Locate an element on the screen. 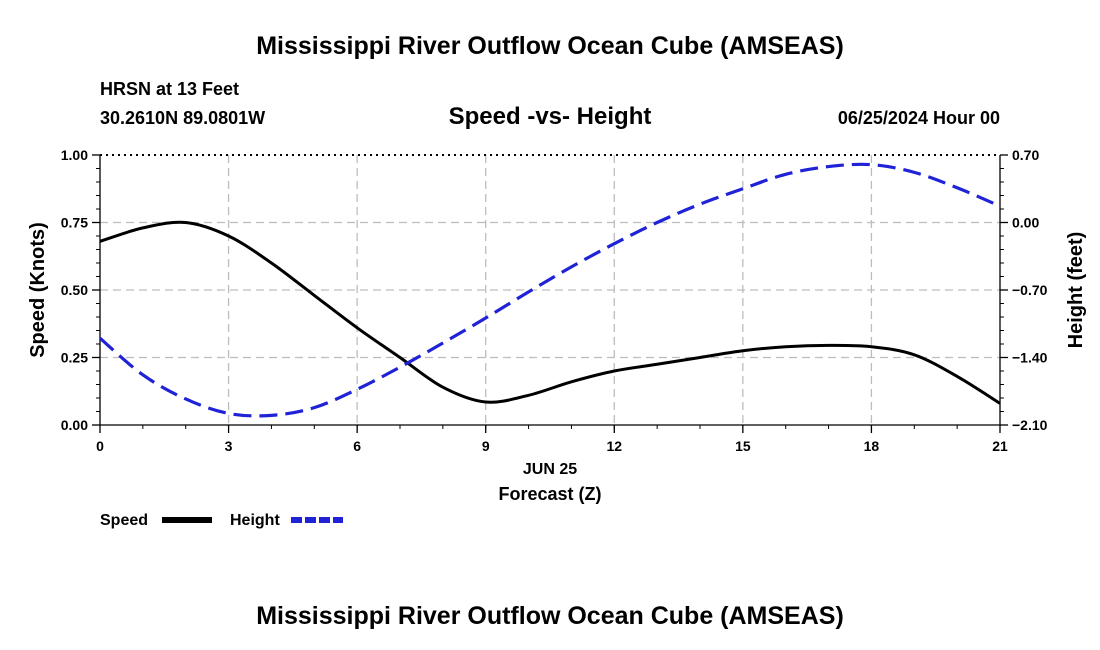 This screenshot has width=1100, height=650. x-tick-label: 18 is located at coordinates (872, 446).